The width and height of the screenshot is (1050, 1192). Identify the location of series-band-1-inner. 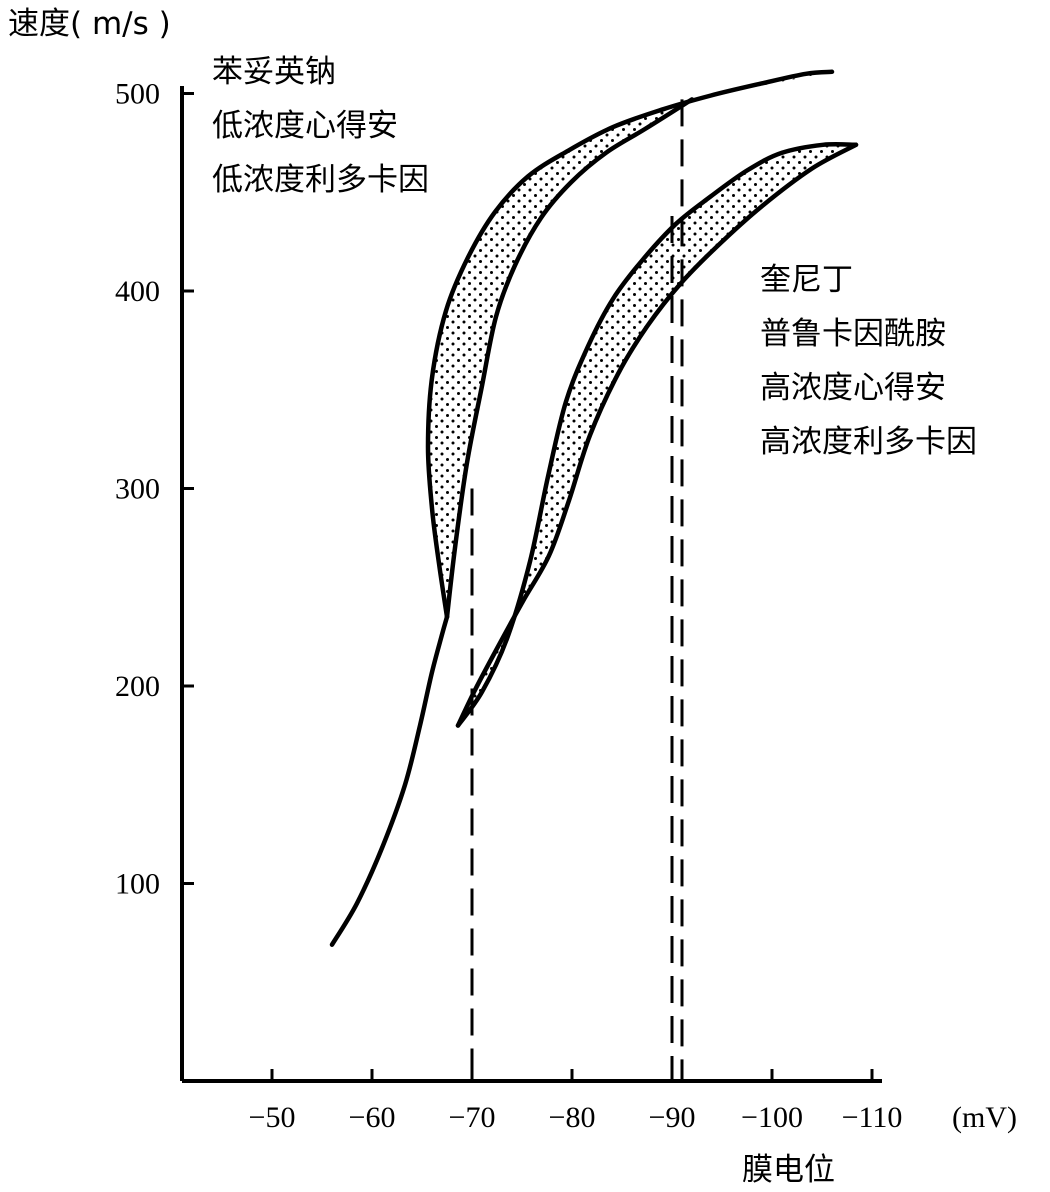
(569, 358).